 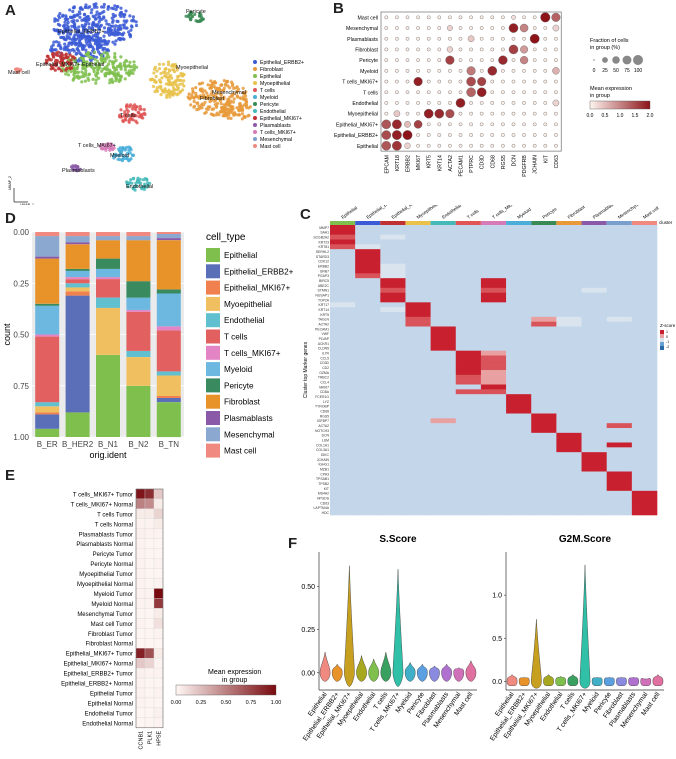 I want to click on heatmap-c-cluster-bar, so click(x=418, y=223).